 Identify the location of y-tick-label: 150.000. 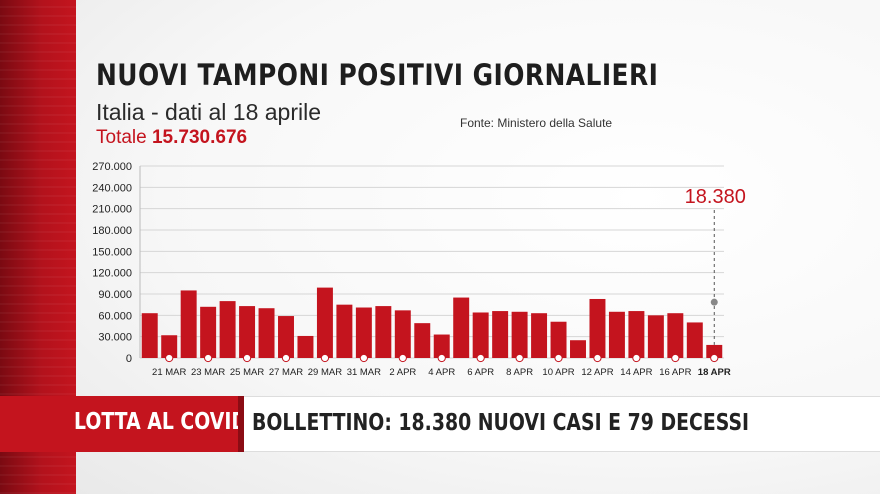
(112, 252).